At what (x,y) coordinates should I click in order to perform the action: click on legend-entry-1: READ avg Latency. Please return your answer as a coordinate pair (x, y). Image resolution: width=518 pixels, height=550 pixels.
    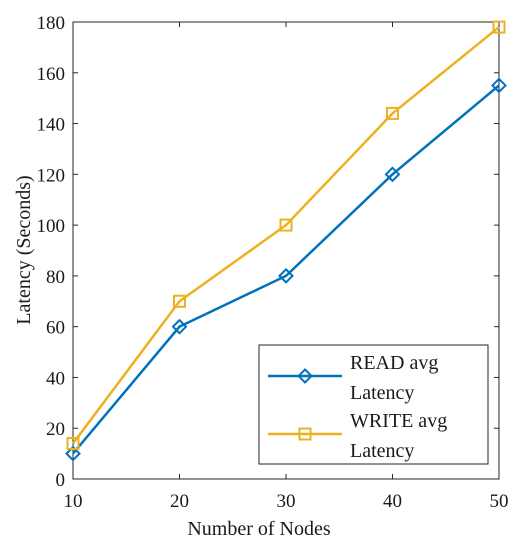
    Looking at the image, I should click on (353, 378).